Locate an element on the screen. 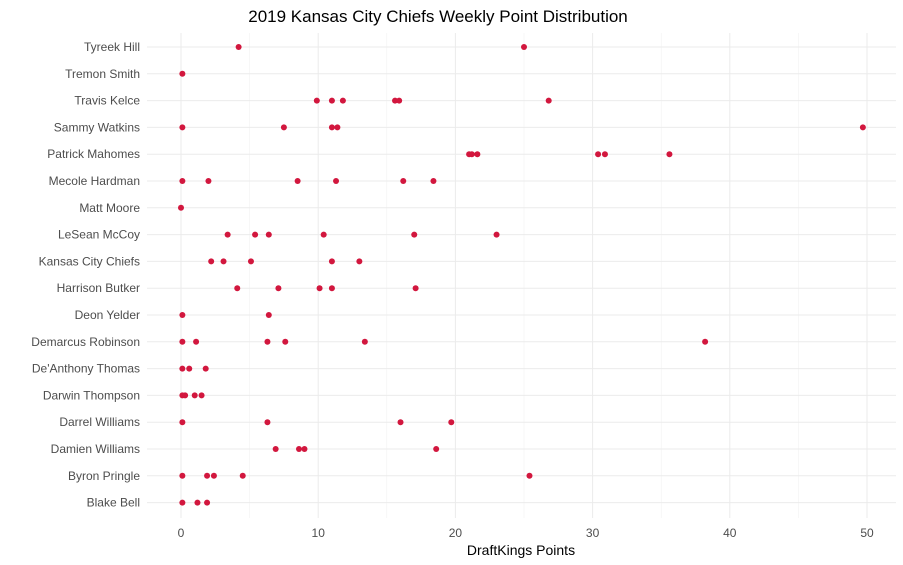  x-axis-title: DraftKings Points is located at coordinates (521, 550).